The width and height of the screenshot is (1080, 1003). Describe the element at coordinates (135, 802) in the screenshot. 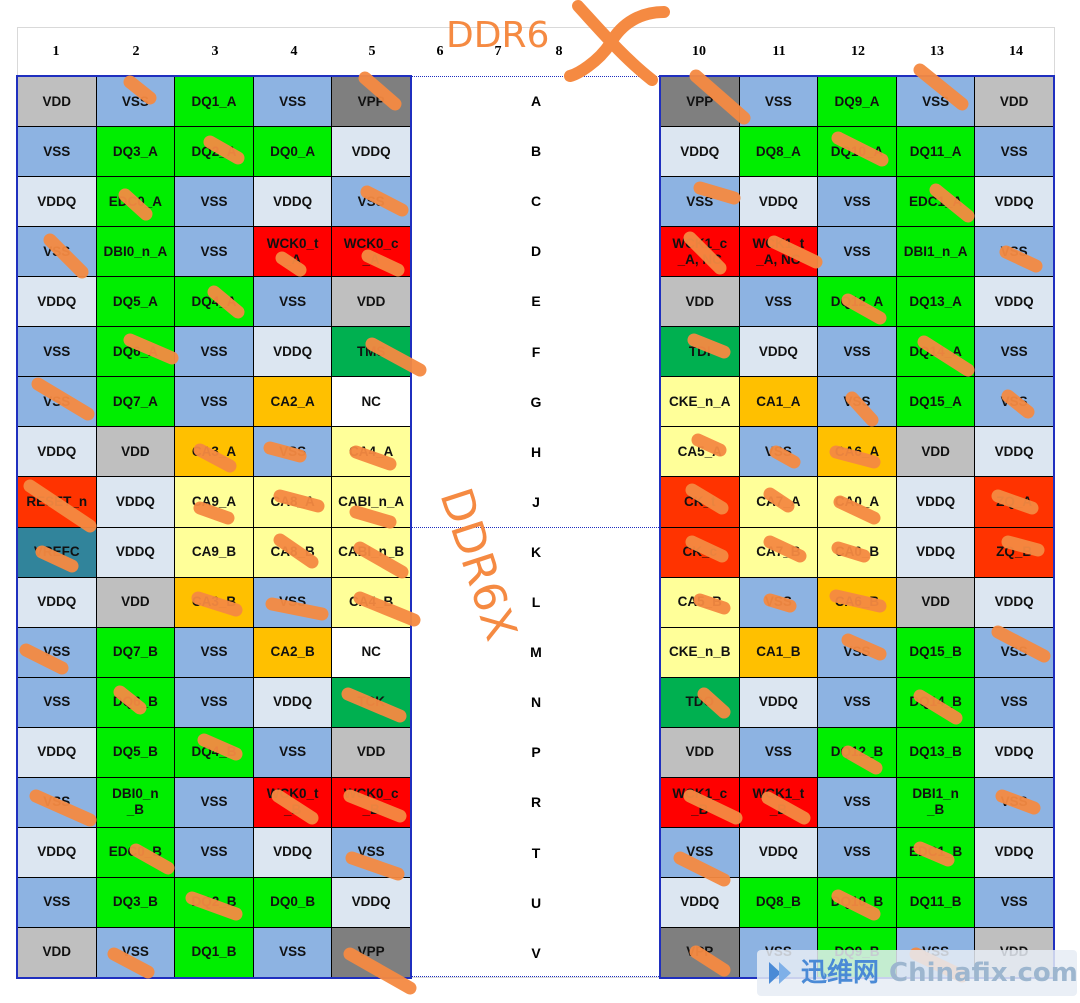

I see `pin-cell: DBI0_n _B` at that location.